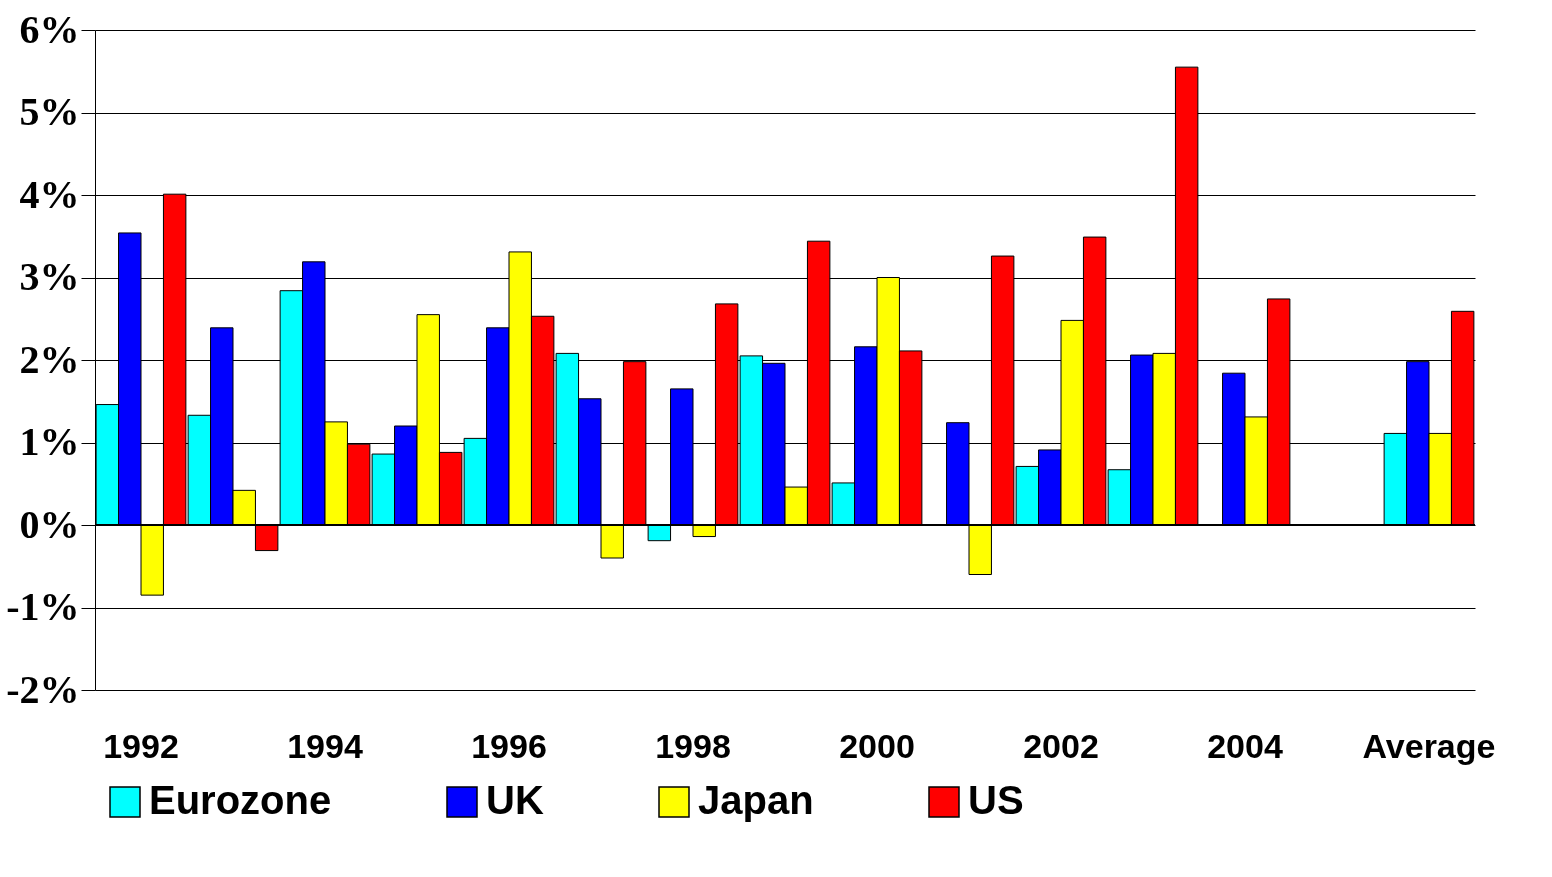  What do you see at coordinates (509, 745) in the screenshot?
I see `x-tick-label: 1996` at bounding box center [509, 745].